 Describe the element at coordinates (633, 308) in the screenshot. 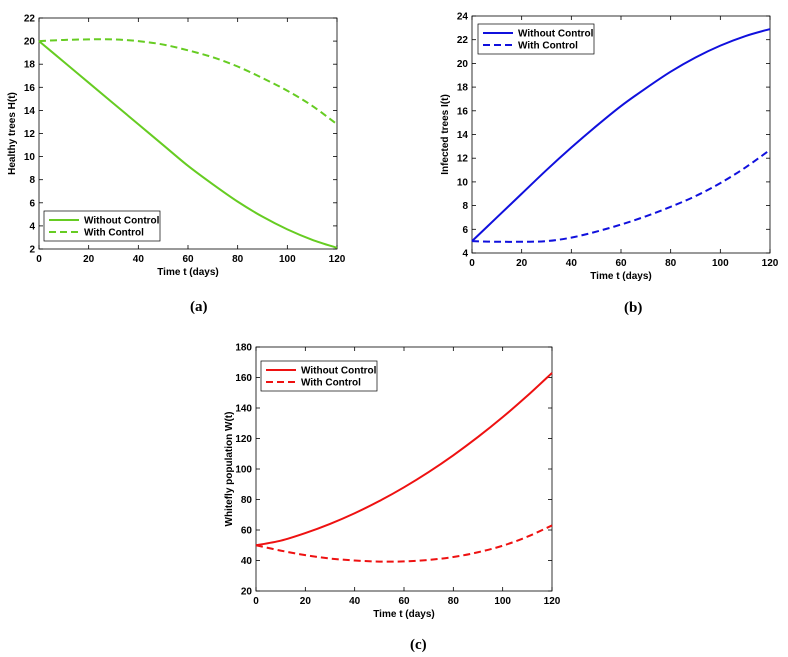

I see `panel-label-b: (b)` at that location.